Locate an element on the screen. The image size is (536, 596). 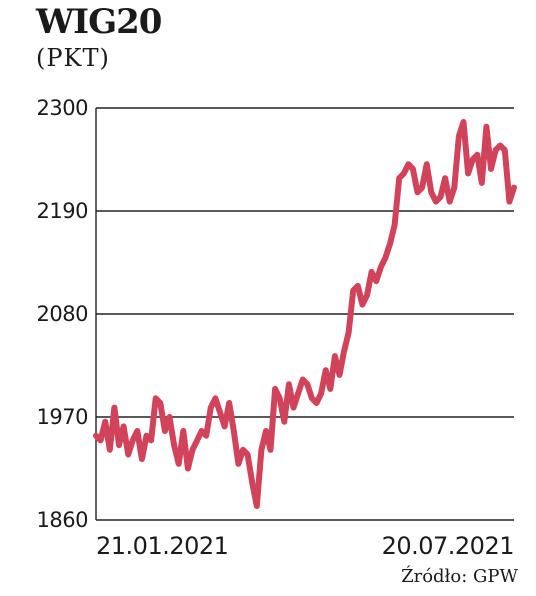
x-axis-ticks: 21.01.2021 20.07.2021 is located at coordinates (305, 546).